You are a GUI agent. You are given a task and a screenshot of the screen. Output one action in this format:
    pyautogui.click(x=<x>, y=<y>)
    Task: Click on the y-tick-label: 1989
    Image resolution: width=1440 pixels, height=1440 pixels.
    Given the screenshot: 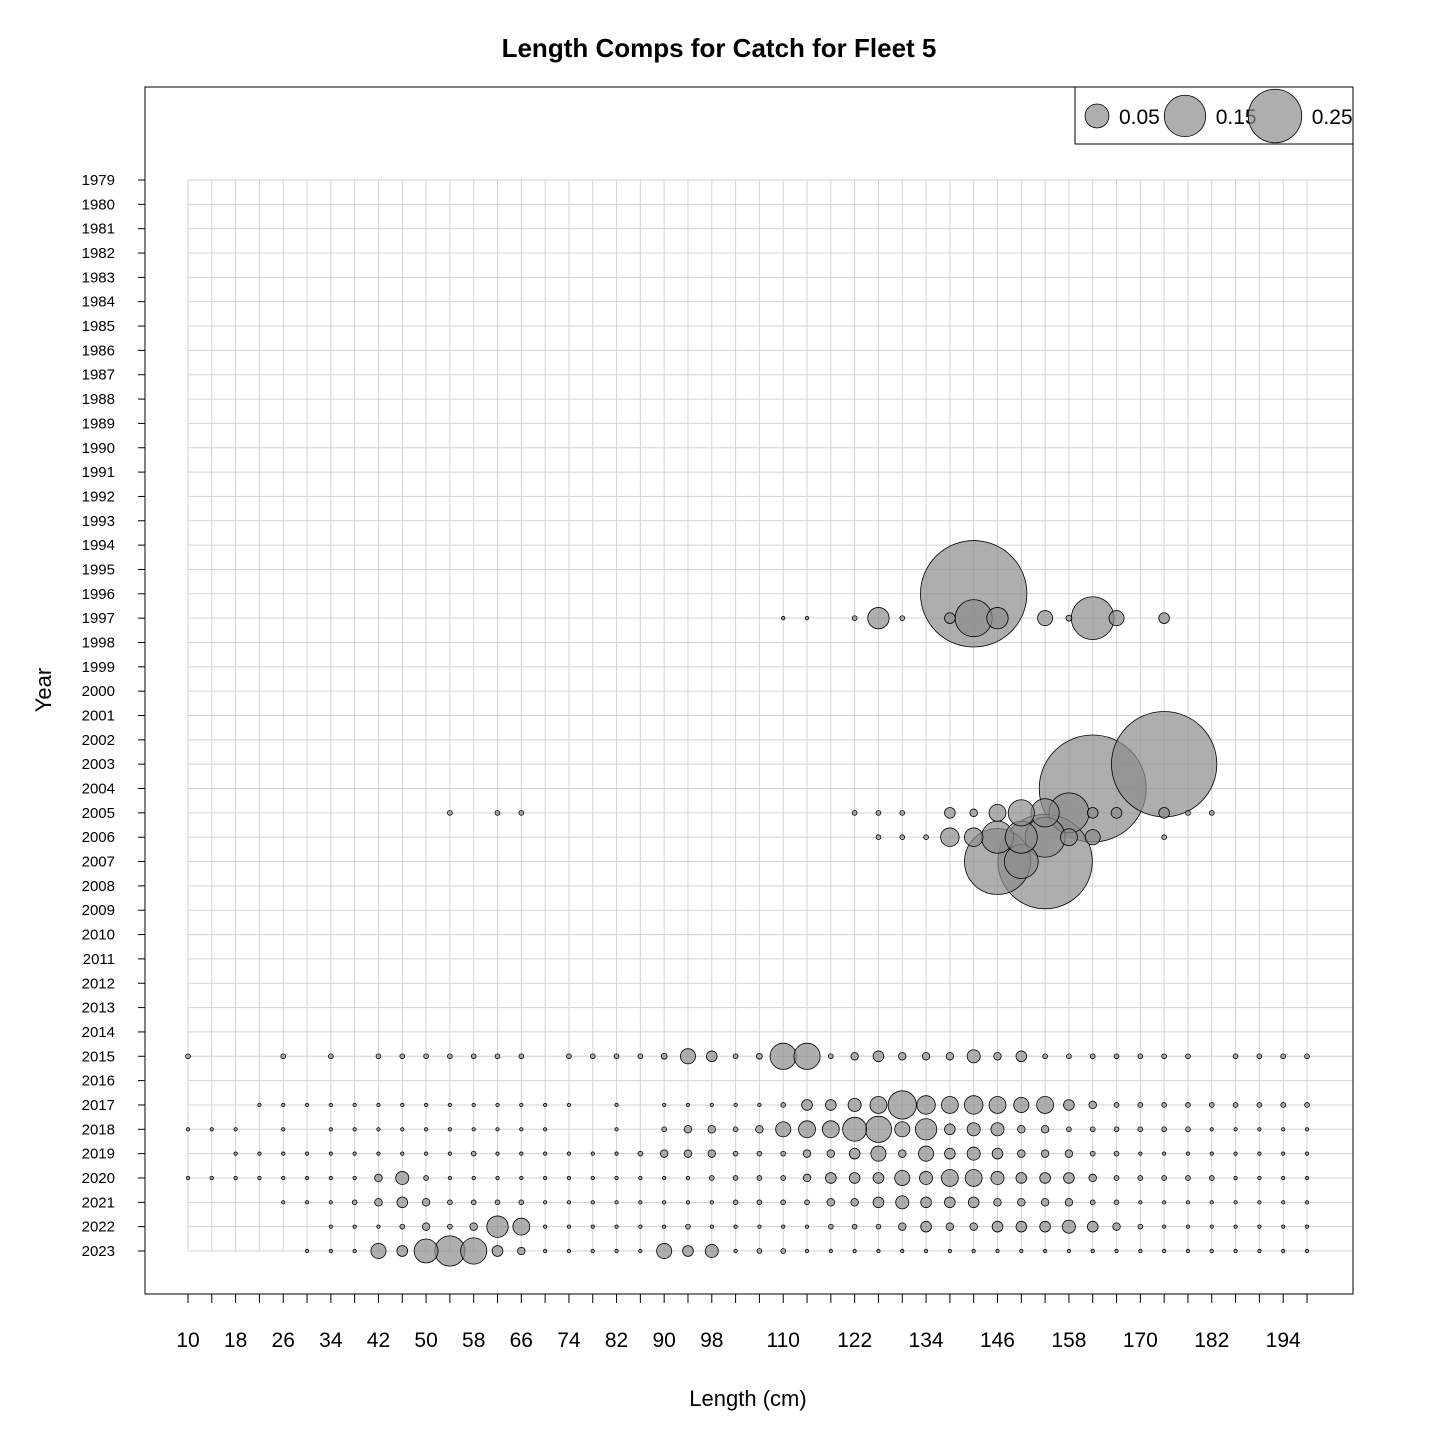 What is the action you would take?
    pyautogui.click(x=98, y=423)
    